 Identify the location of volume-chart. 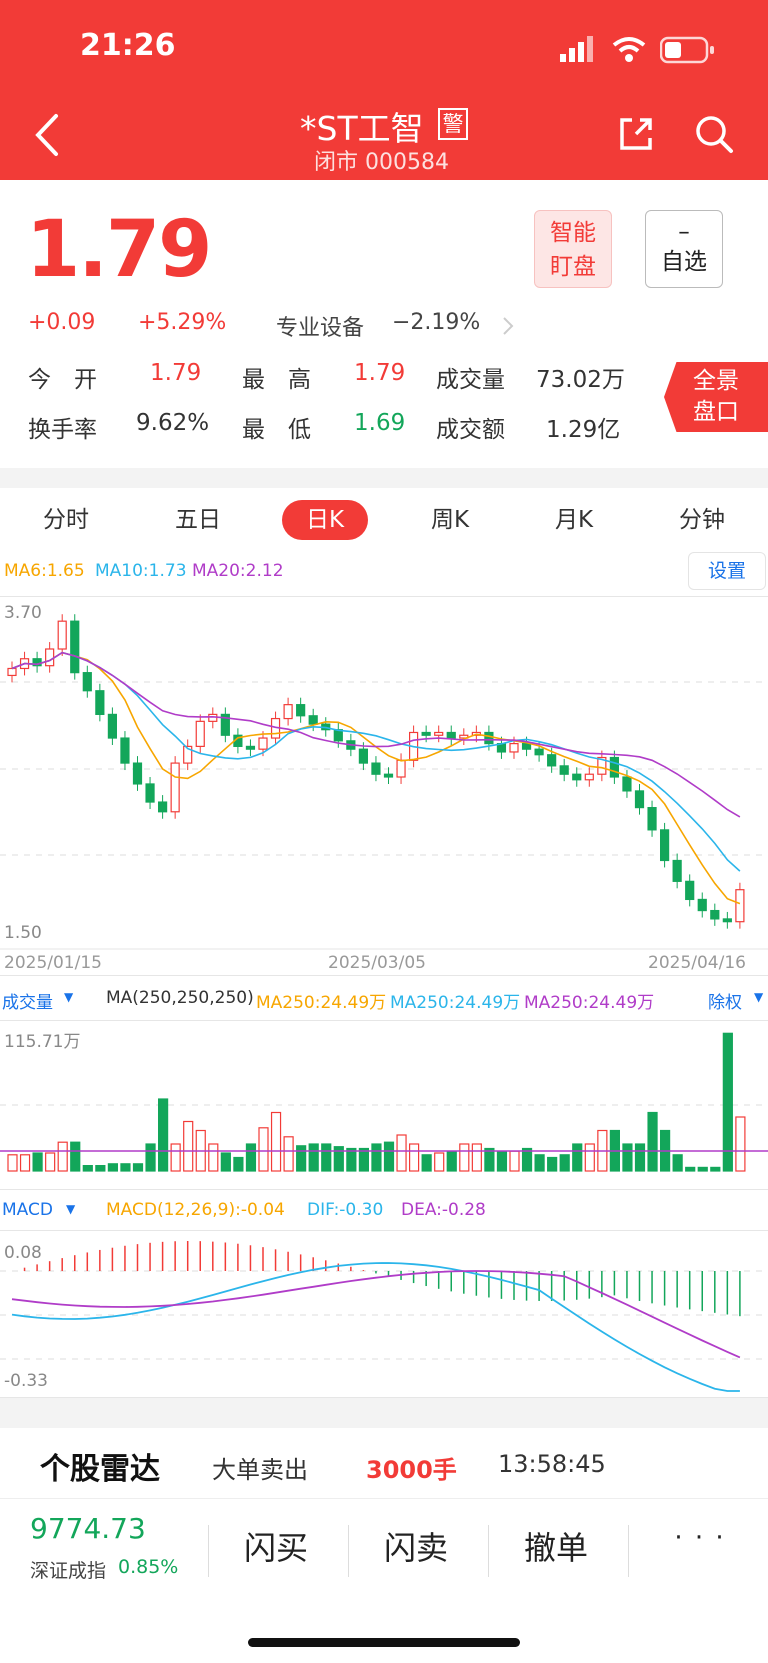
(384, 1106).